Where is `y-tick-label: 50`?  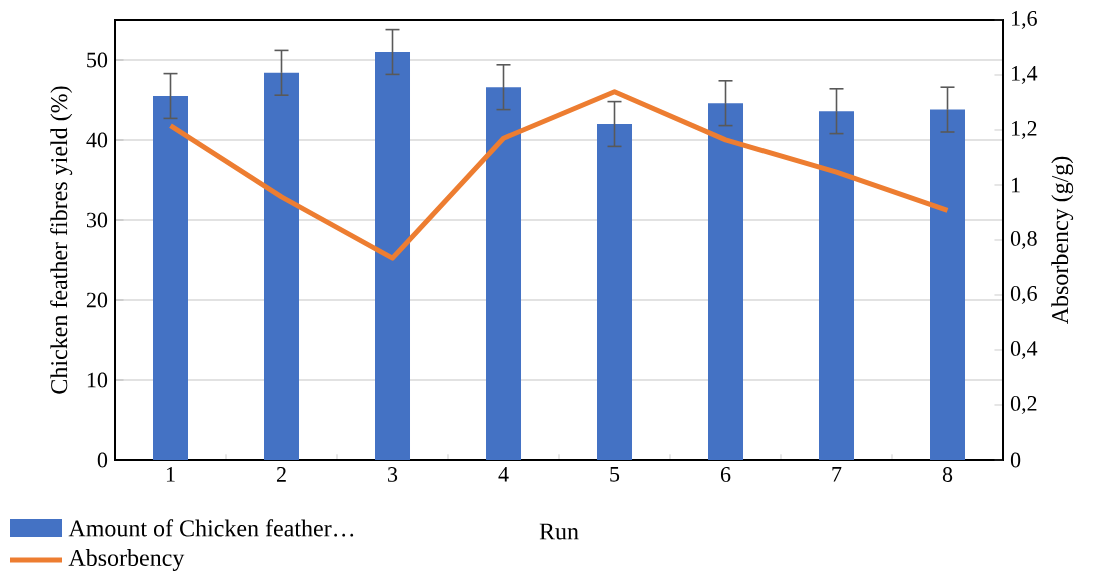 y-tick-label: 50 is located at coordinates (97, 60).